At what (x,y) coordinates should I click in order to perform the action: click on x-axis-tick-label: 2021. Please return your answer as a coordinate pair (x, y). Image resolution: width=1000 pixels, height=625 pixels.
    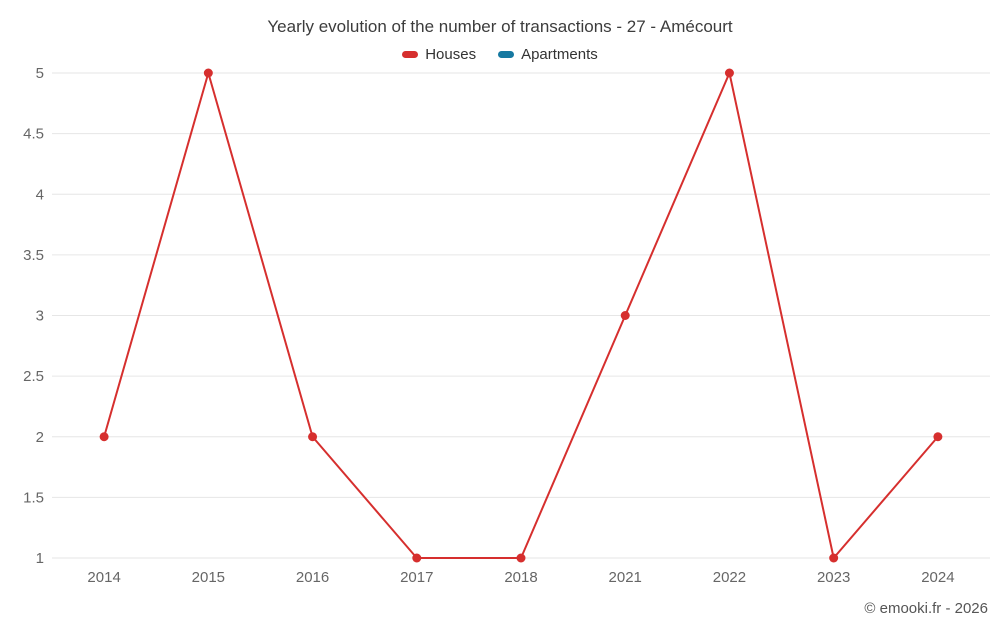
    Looking at the image, I should click on (625, 577).